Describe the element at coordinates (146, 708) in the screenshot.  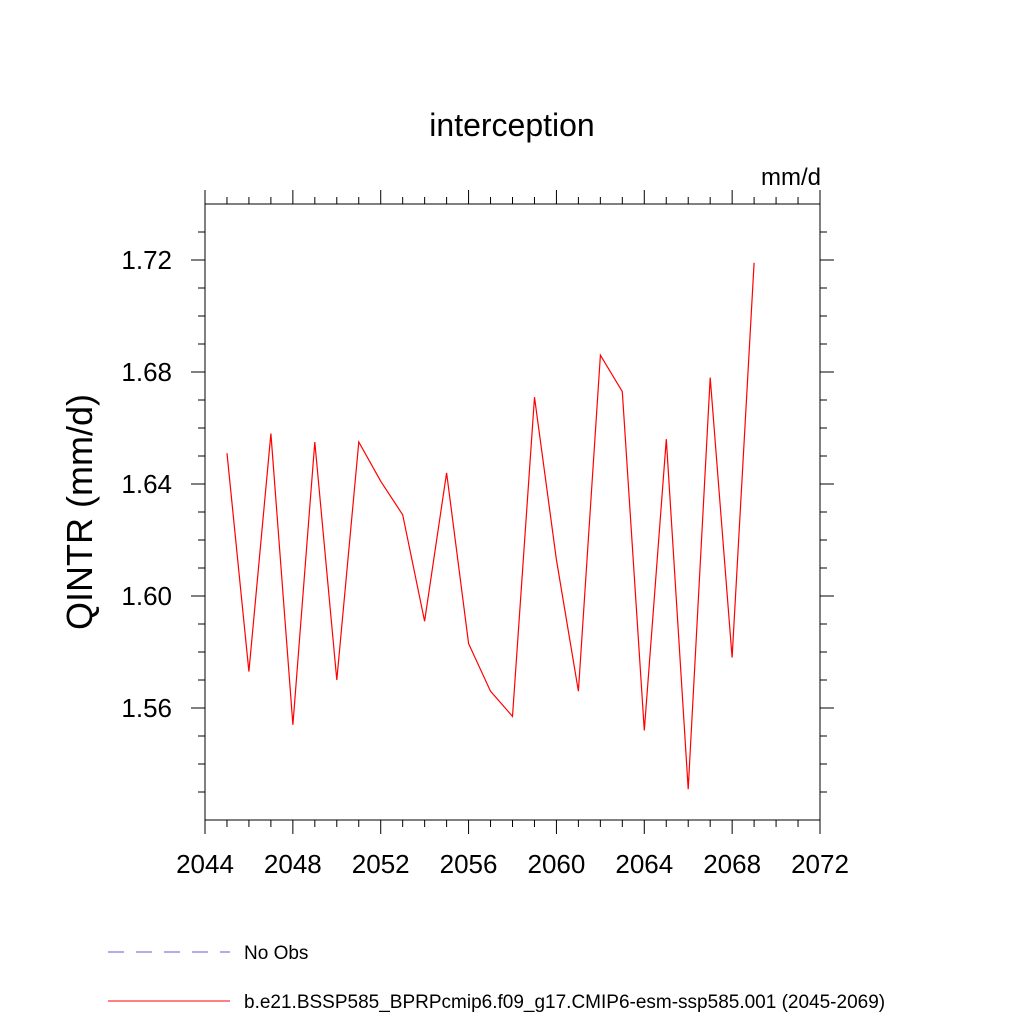
I see `y-tick-label: 1.56` at that location.